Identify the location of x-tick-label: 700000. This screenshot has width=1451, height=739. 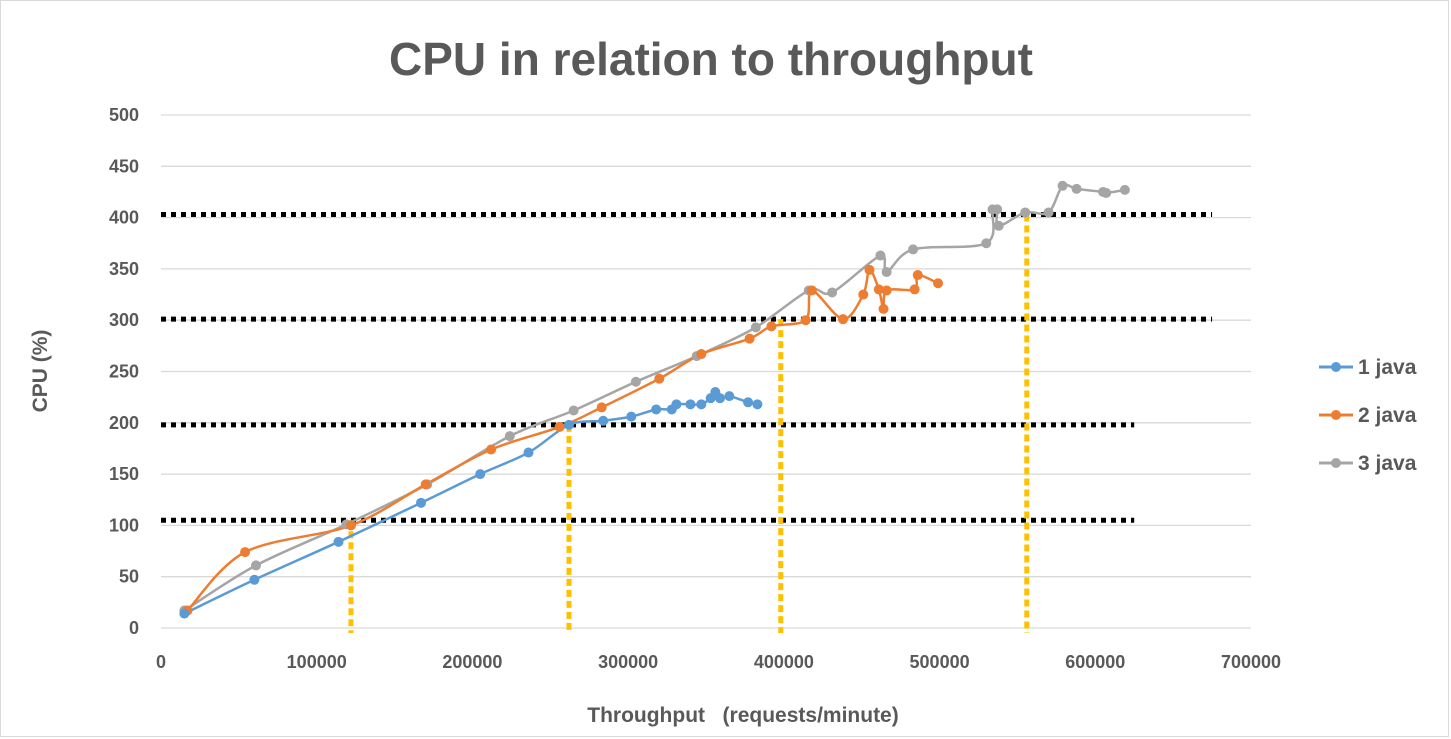
(1251, 662).